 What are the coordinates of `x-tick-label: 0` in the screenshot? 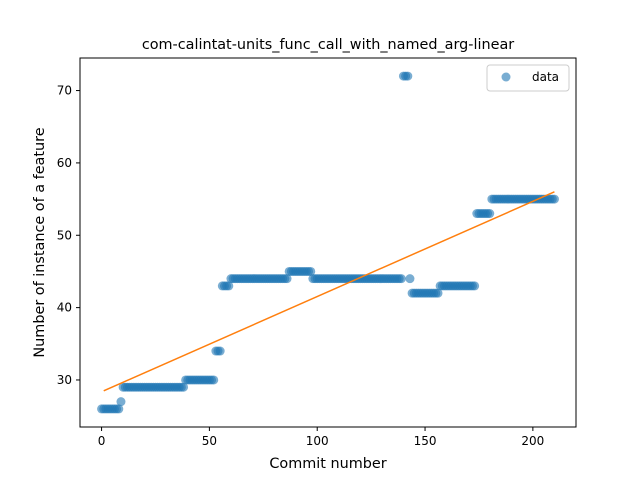 It's located at (102, 441).